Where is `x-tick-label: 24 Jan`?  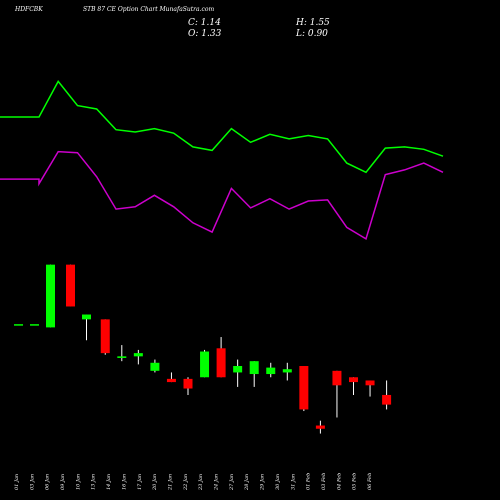
x-tick-label: 24 Jan is located at coordinates (217, 482).